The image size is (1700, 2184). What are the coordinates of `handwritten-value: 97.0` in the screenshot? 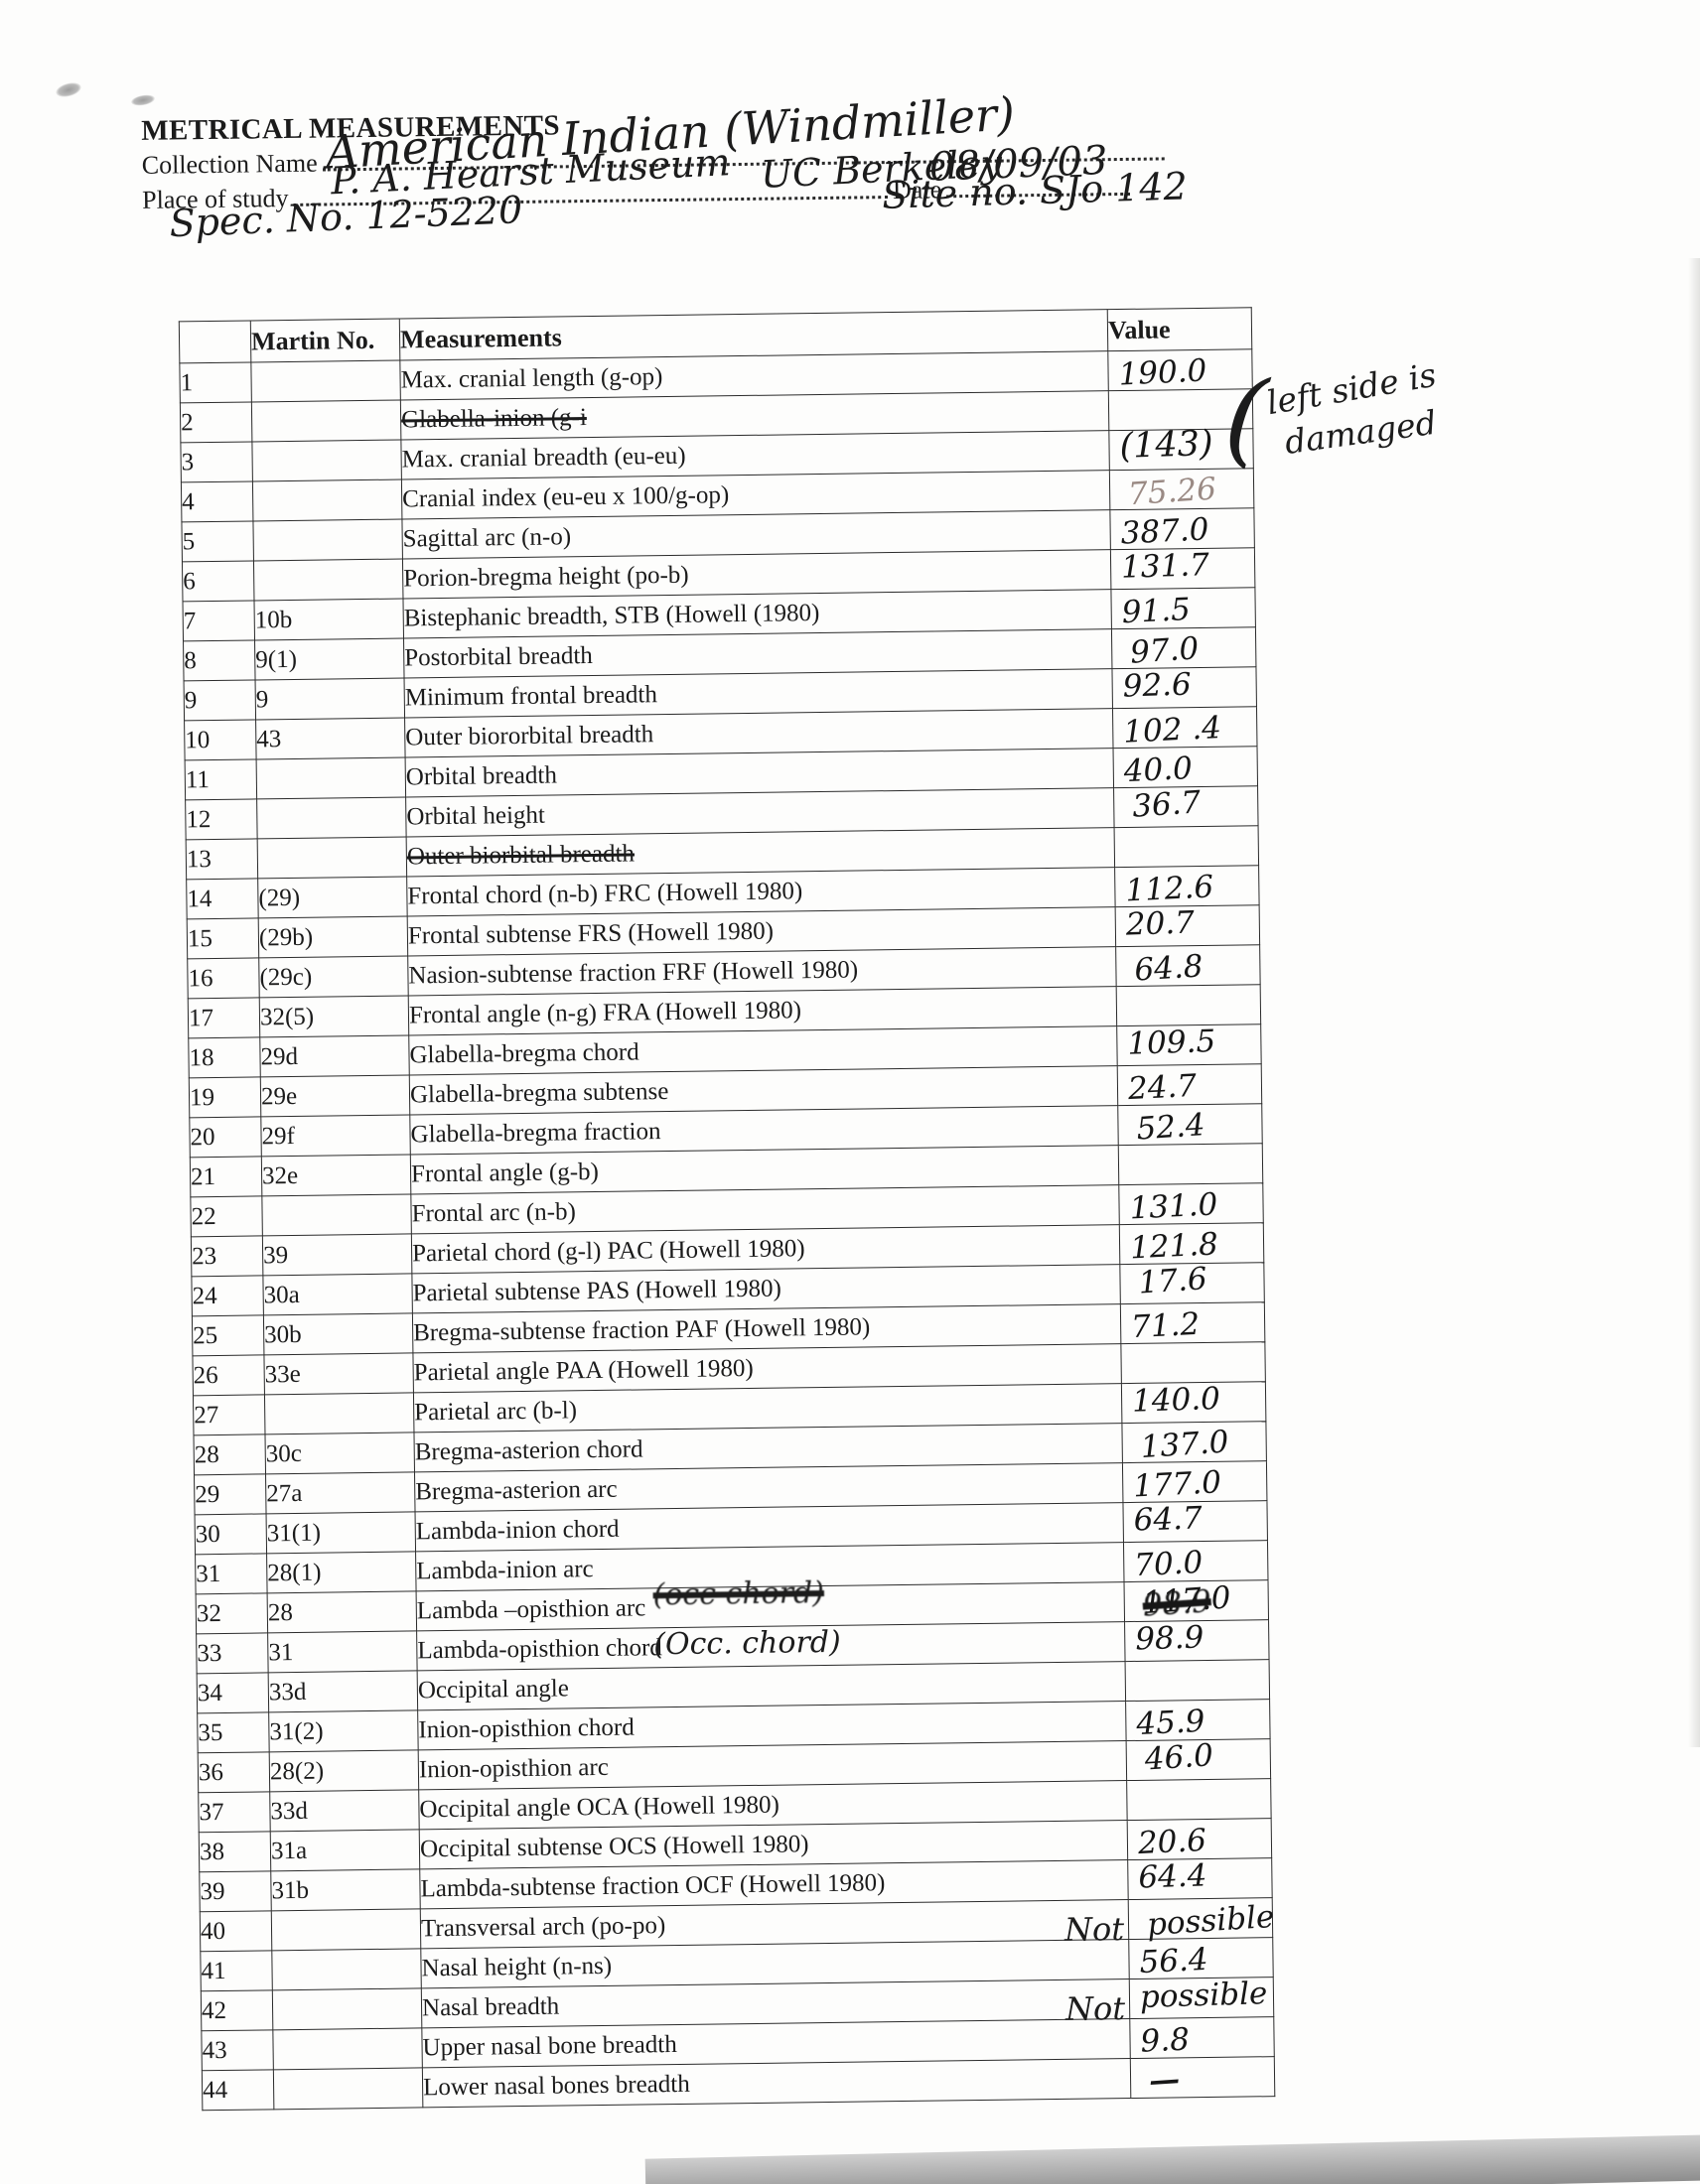 It's located at (1165, 650).